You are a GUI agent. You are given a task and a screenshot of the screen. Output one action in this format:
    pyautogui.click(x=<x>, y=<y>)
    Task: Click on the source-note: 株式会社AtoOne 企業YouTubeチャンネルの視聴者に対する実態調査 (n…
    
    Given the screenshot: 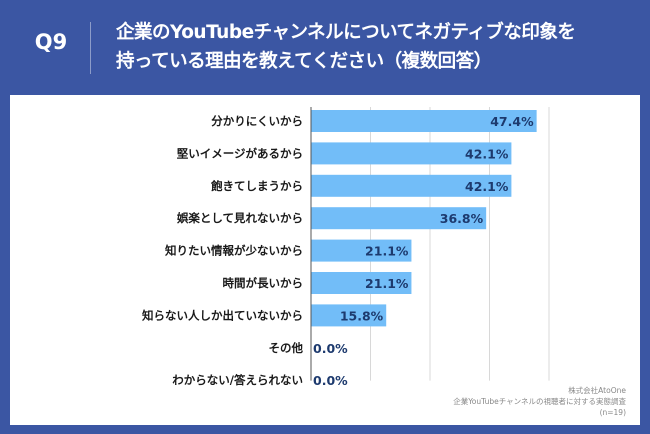 What is the action you would take?
    pyautogui.click(x=539, y=401)
    